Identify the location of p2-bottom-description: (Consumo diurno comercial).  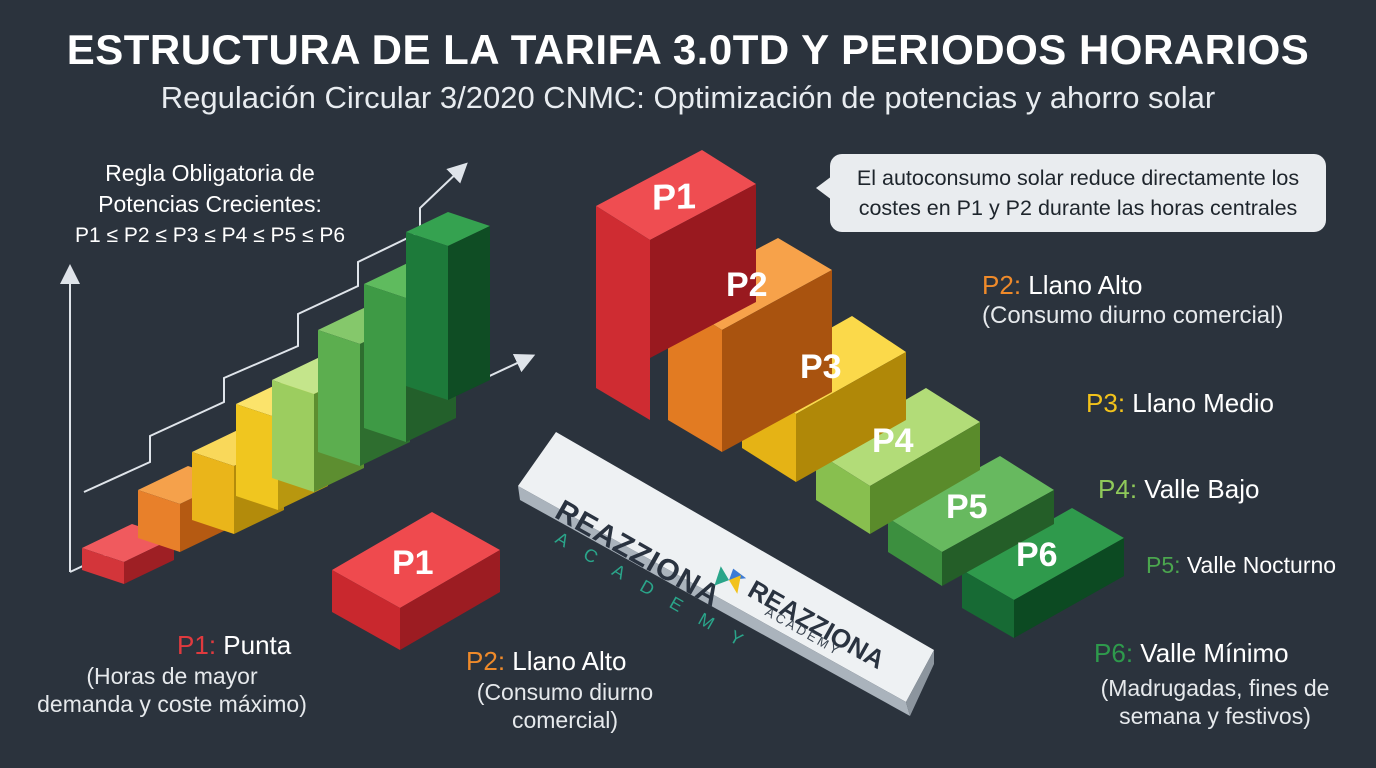
(565, 706).